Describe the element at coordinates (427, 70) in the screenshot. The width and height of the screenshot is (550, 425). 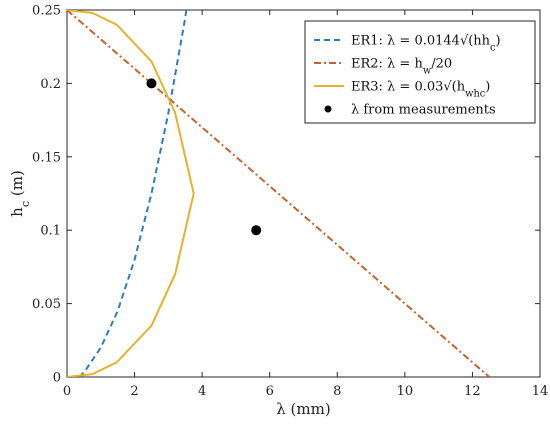
I see `subscript: w` at that location.